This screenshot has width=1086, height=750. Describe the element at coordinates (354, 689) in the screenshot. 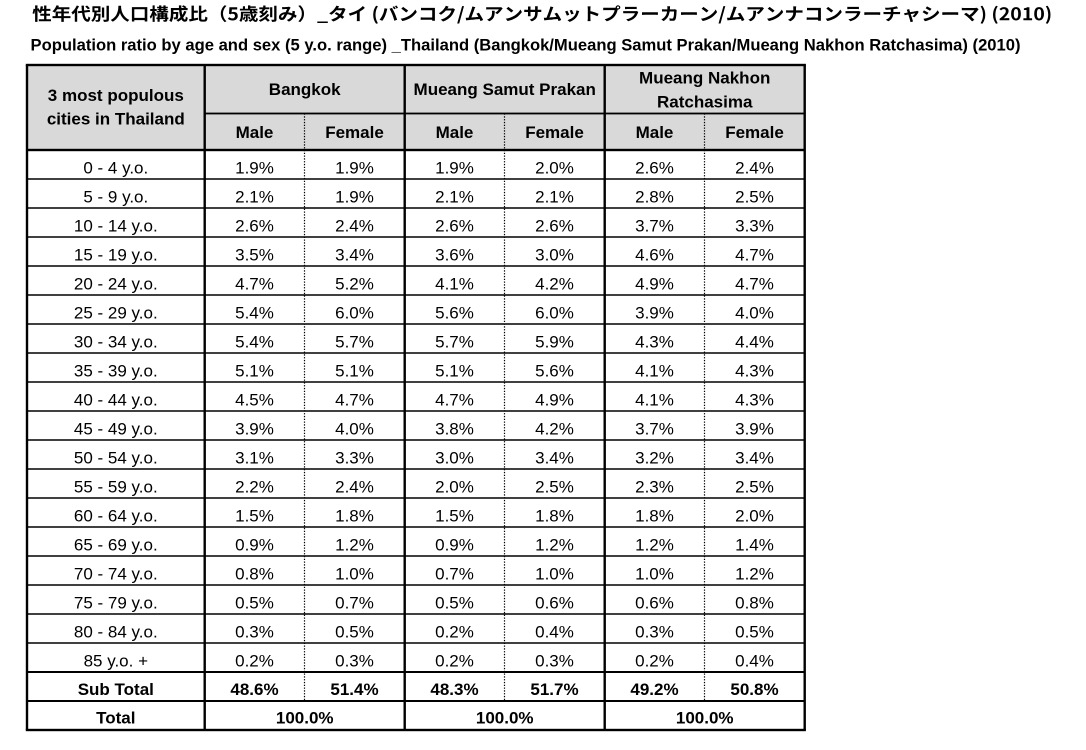

I see `svg-text: 51.4%` at that location.